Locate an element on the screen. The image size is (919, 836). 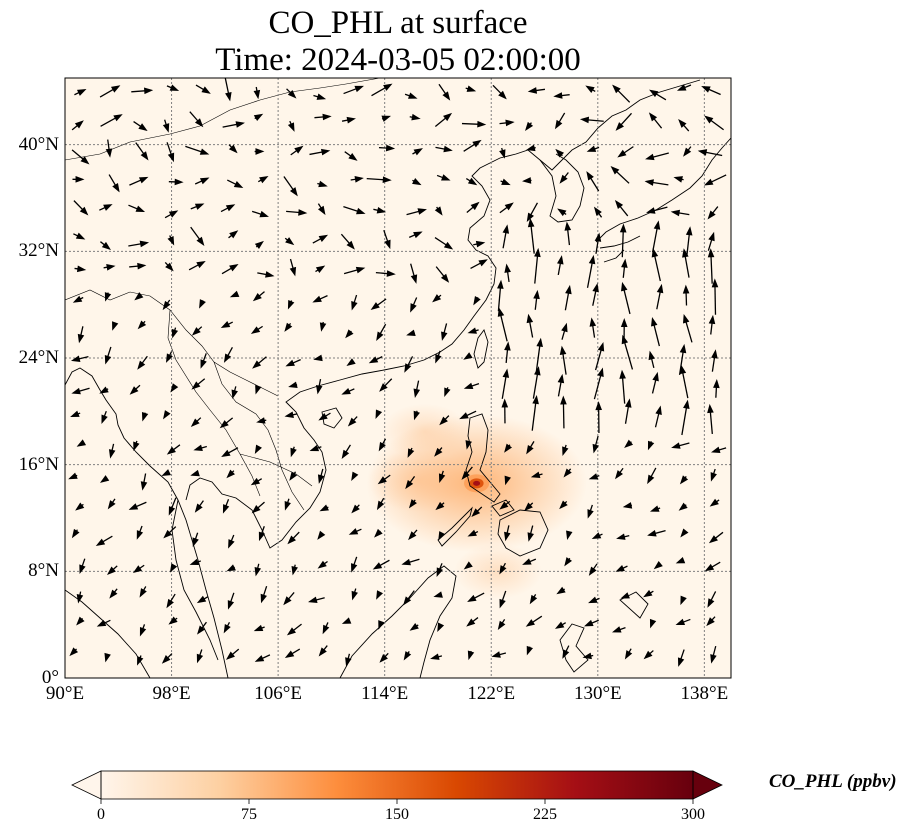
colorbar-tick-label: 75 is located at coordinates (249, 814).